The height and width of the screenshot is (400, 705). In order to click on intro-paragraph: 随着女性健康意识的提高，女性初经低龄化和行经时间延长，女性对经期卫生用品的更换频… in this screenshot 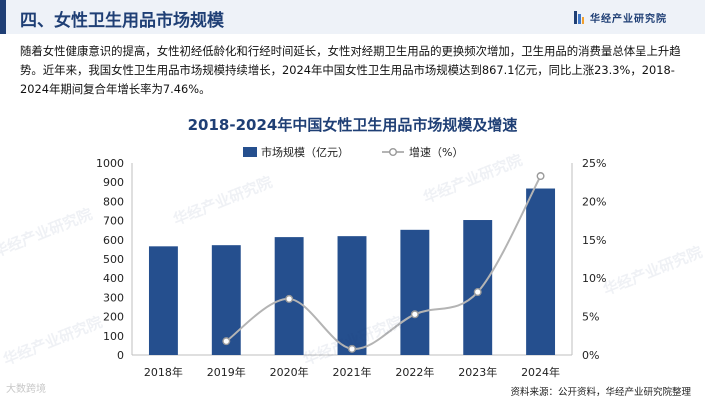, I will do `click(350, 70)`.